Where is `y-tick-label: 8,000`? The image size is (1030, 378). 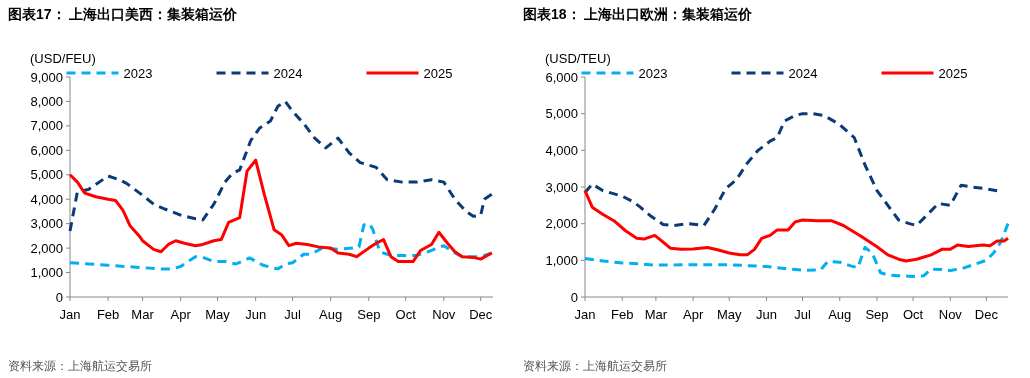 y-tick-label: 8,000 is located at coordinates (46, 101).